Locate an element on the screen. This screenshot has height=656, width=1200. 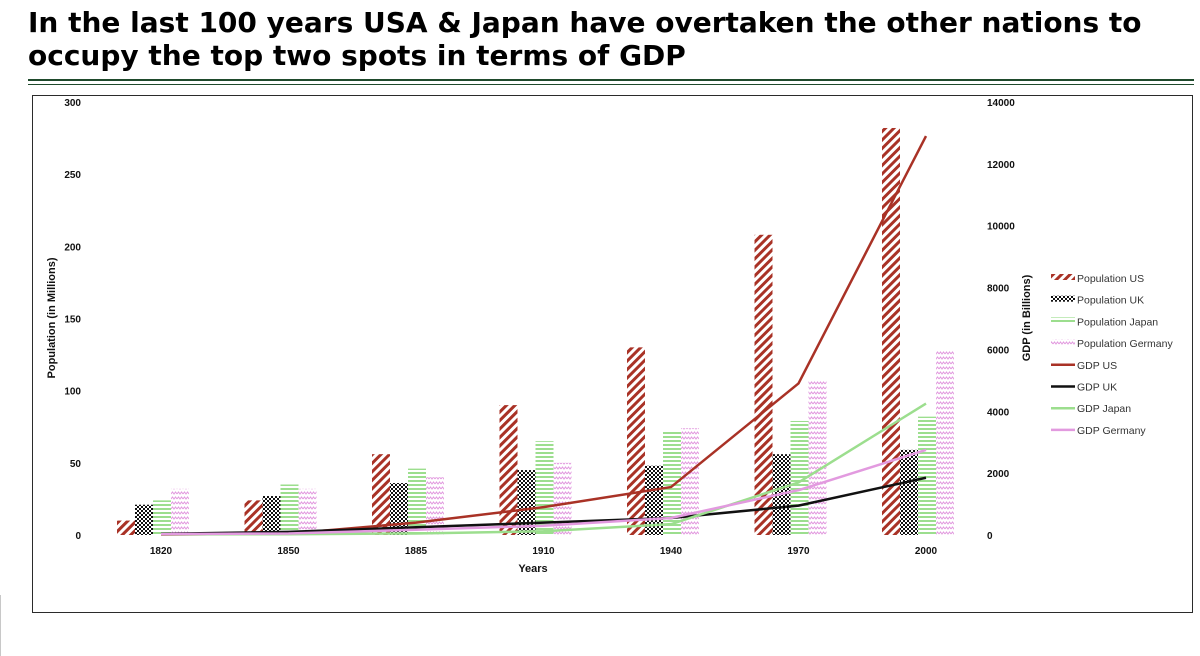
legend-label-population-germany: Population Germany is located at coordinates (1125, 344).